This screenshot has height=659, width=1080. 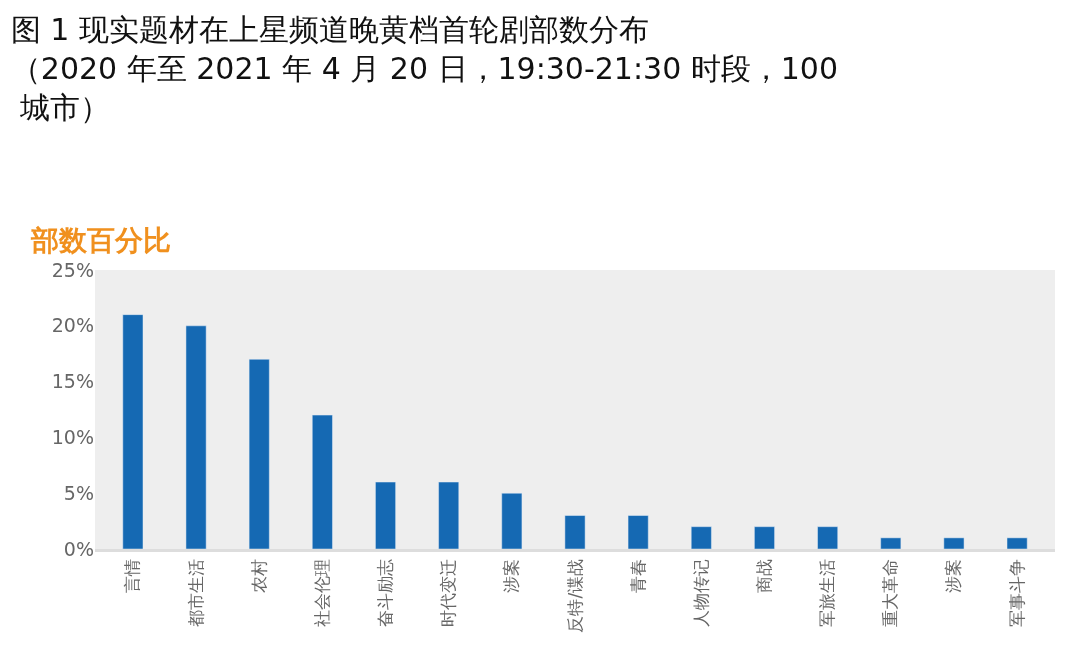 I want to click on y-tick-label: 20%, so click(x=72, y=325).